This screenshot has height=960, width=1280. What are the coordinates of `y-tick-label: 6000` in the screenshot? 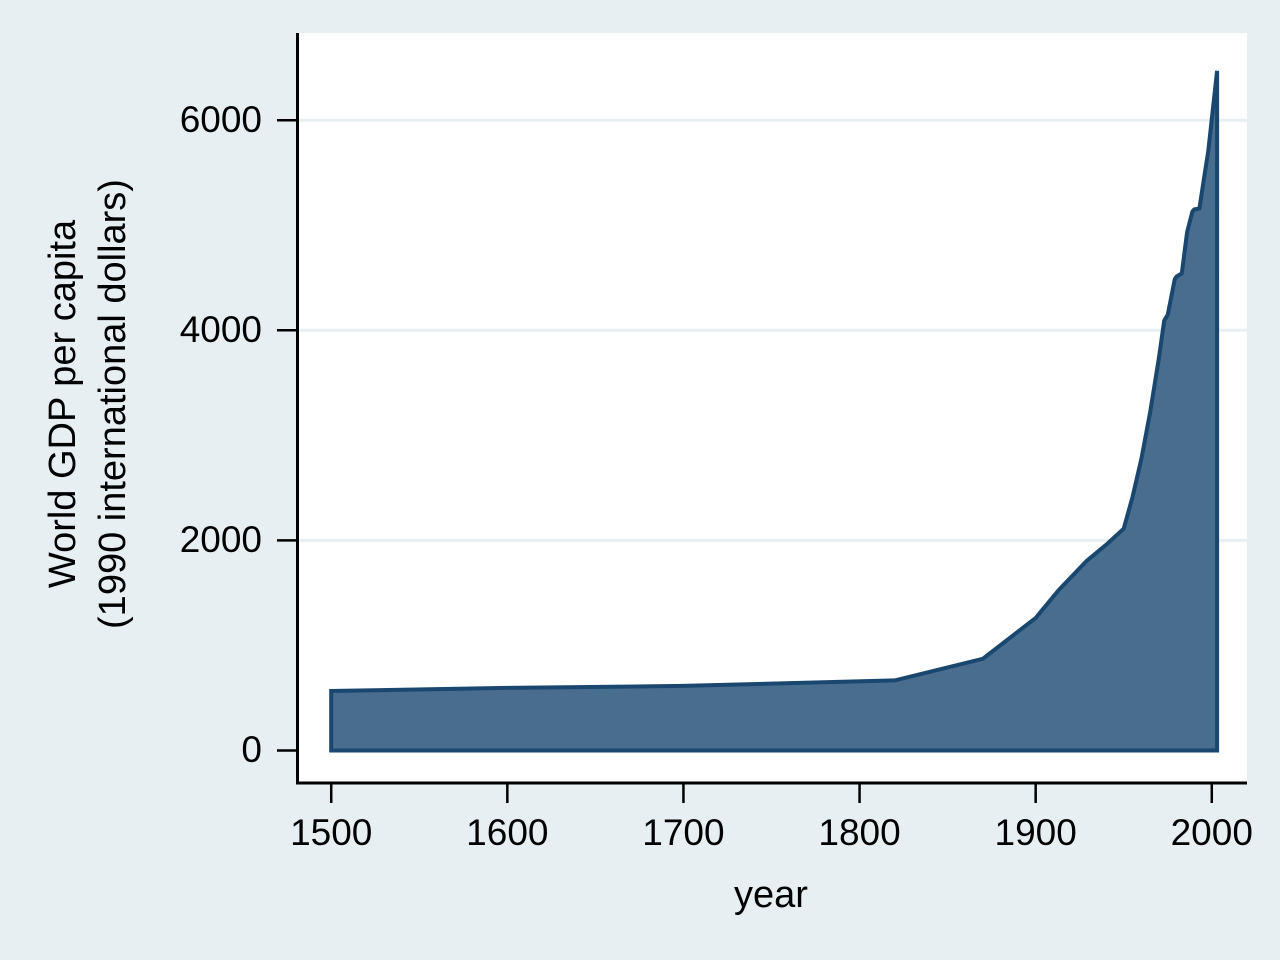 It's located at (220, 120).